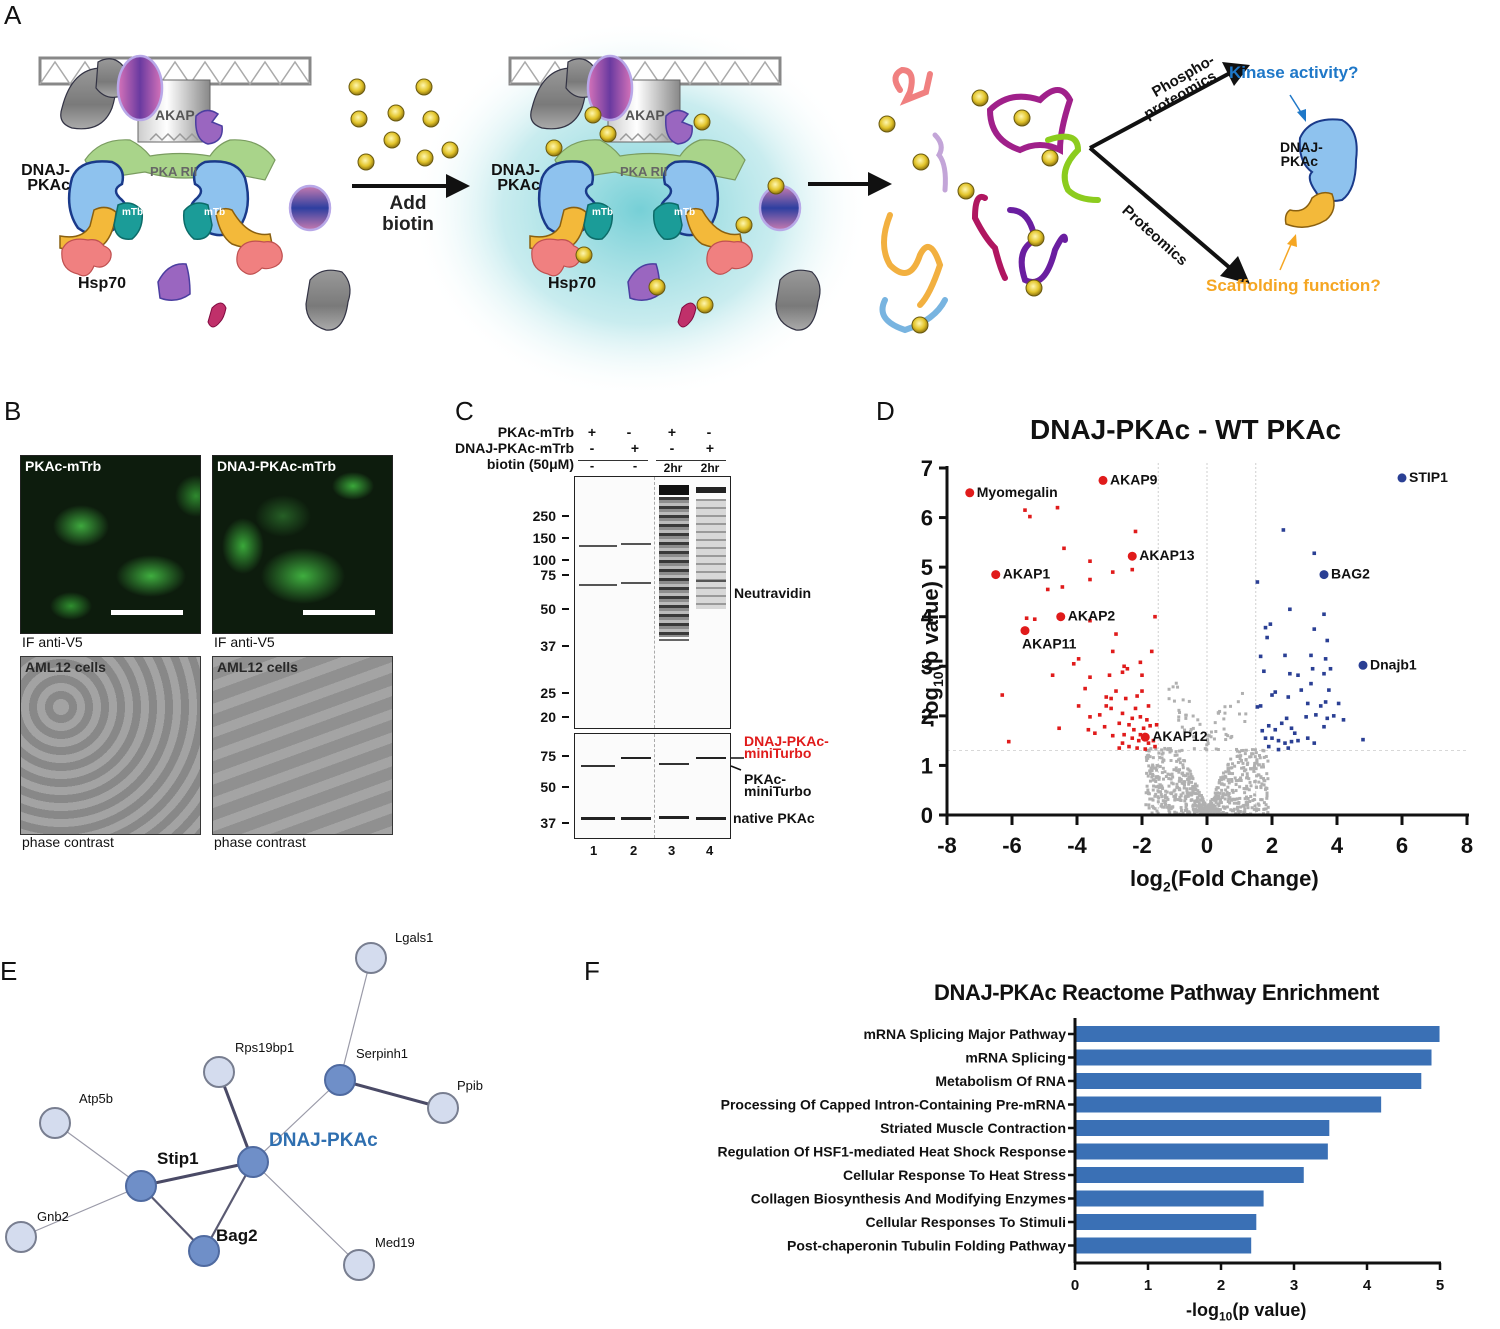  I want to click on panel-label-b: B, so click(13, 411).